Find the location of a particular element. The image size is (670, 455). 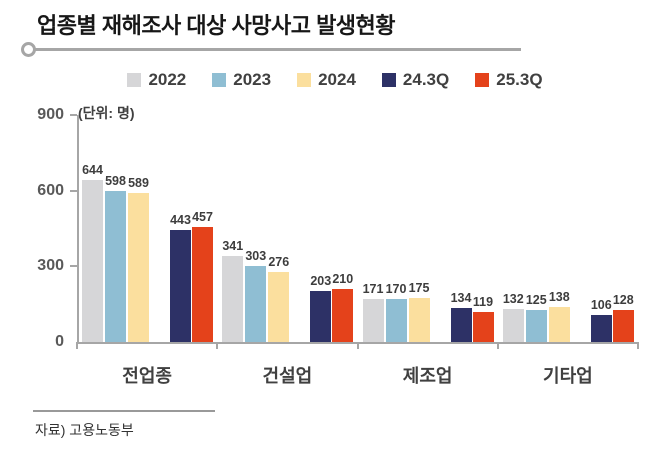

legend-item-2023: 2023 is located at coordinates (241, 80).